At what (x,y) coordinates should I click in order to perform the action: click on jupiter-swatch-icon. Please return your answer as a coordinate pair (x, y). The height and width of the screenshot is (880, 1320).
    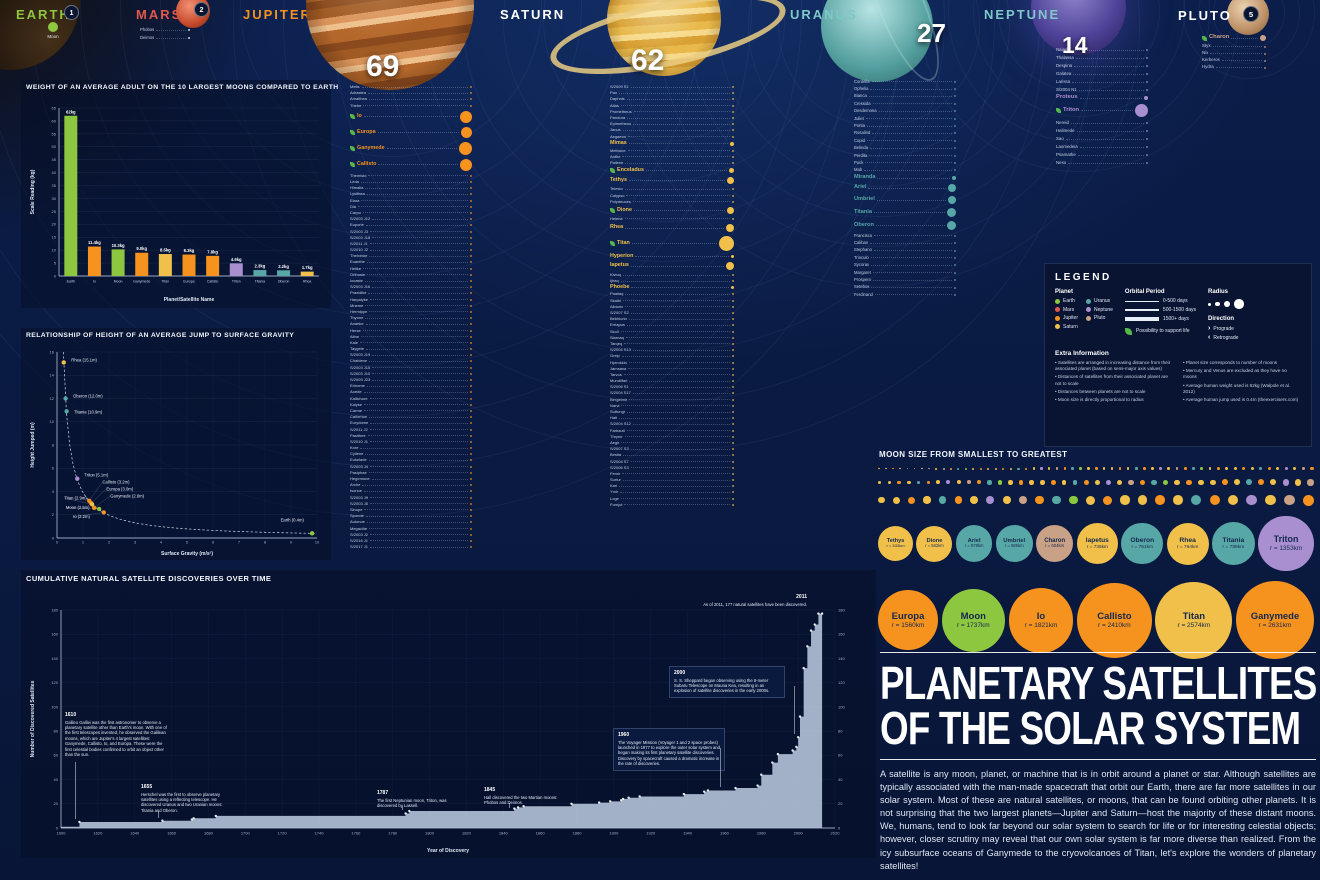
    Looking at the image, I should click on (1057, 318).